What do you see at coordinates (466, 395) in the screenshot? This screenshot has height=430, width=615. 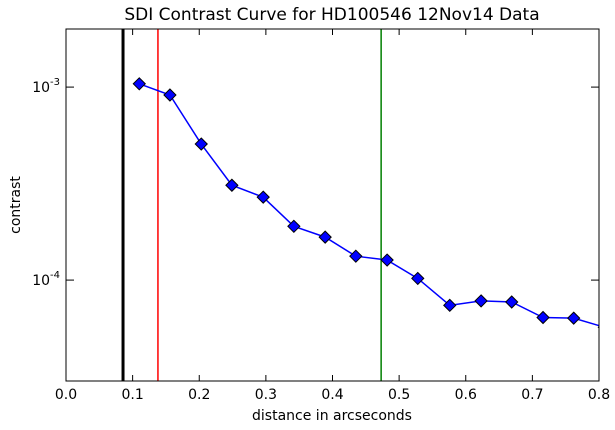 I see `x-tick-label: 0.6` at bounding box center [466, 395].